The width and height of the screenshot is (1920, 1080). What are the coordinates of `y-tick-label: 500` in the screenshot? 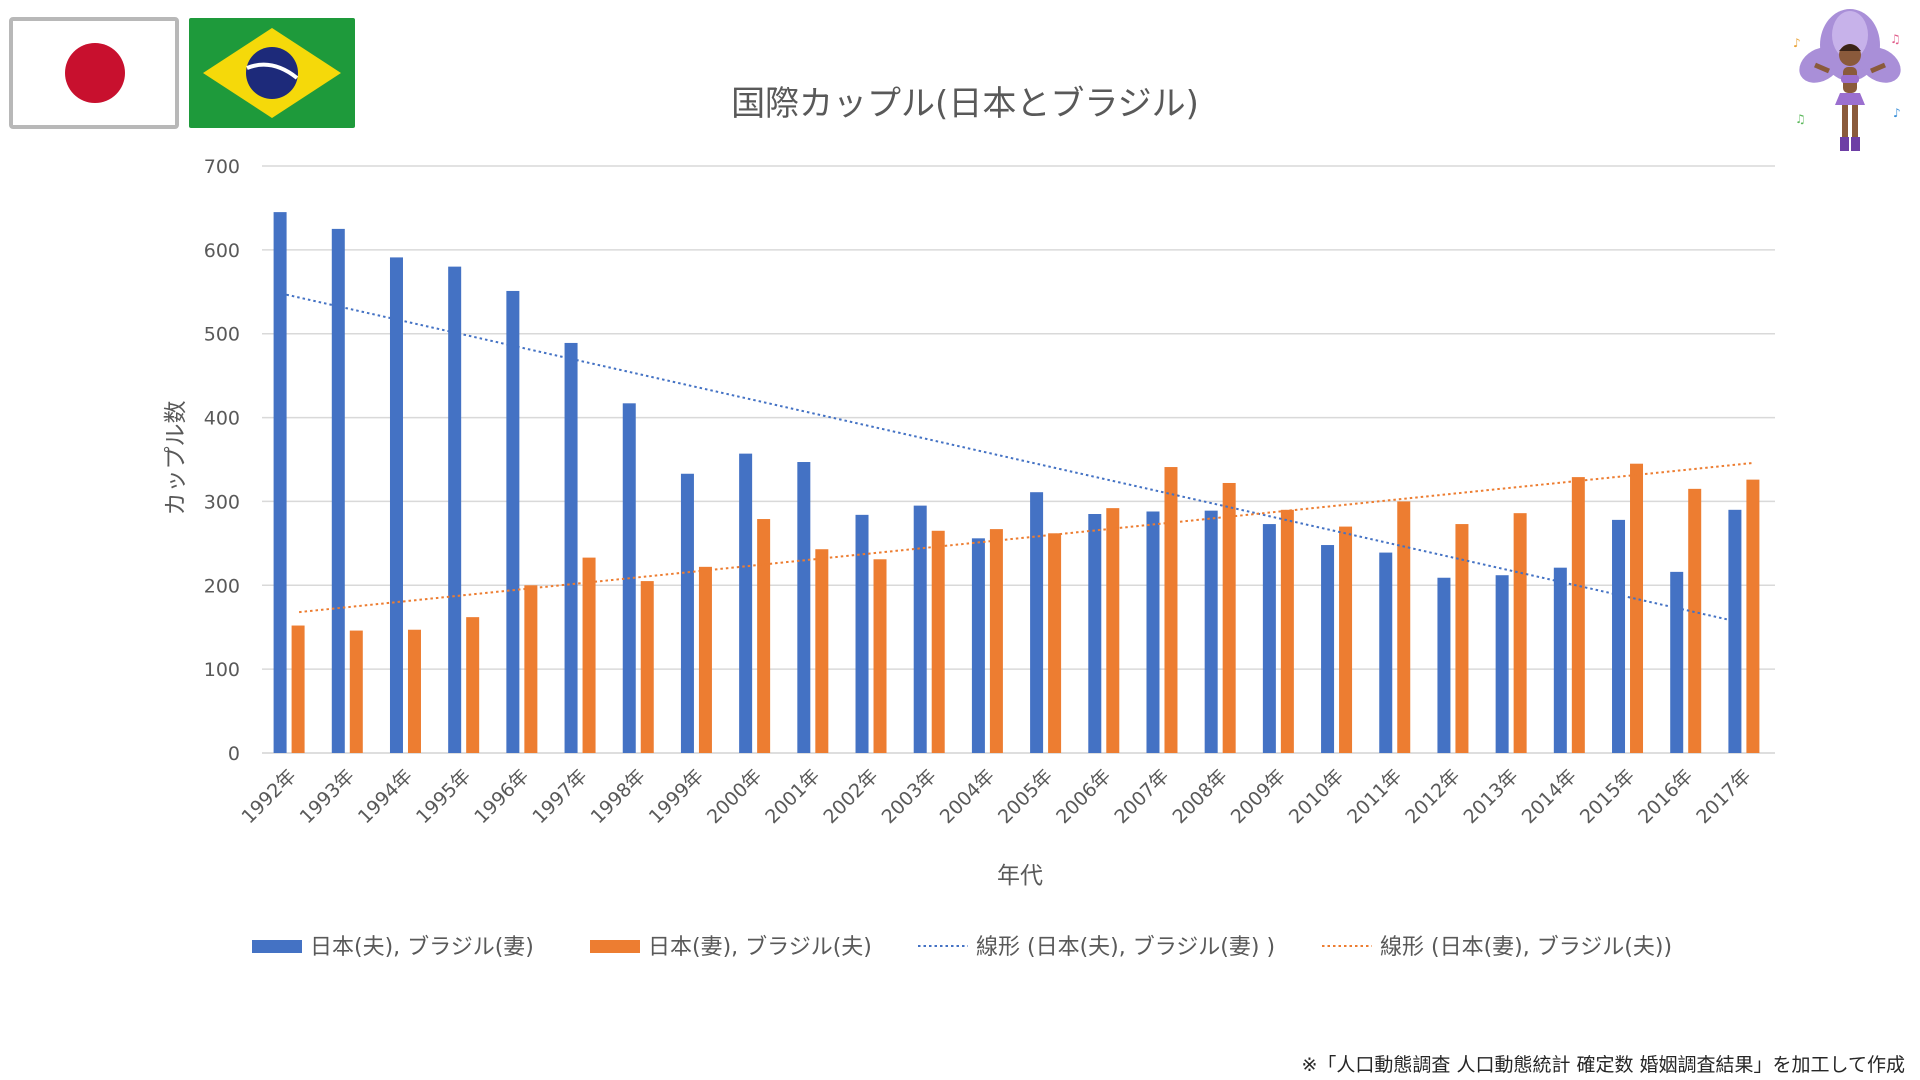 It's located at (222, 335).